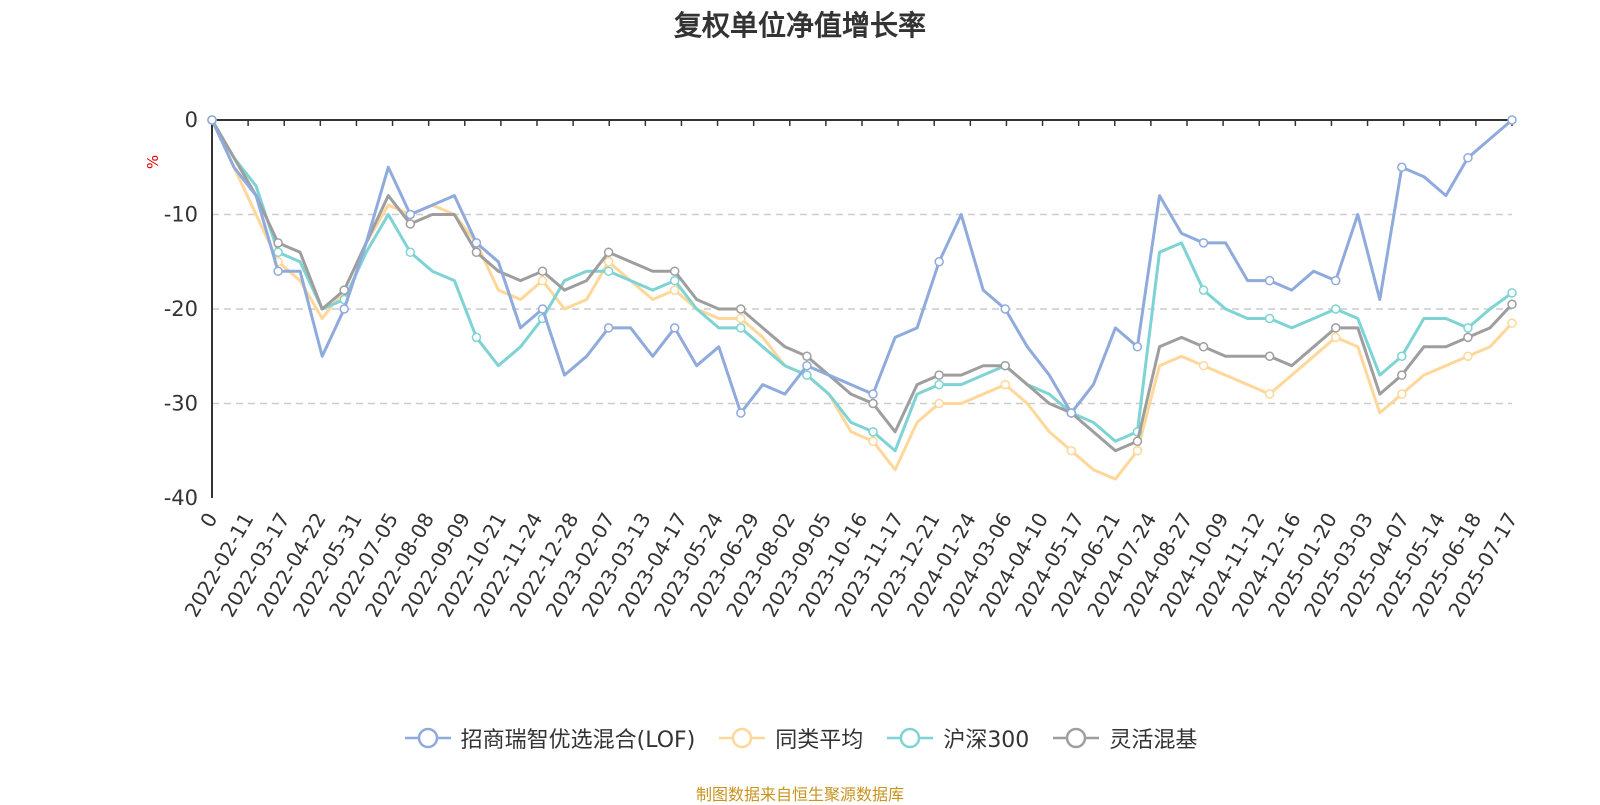 This screenshot has height=805, width=1600. Describe the element at coordinates (986, 740) in the screenshot. I see `legend-label: 沪深300` at that location.